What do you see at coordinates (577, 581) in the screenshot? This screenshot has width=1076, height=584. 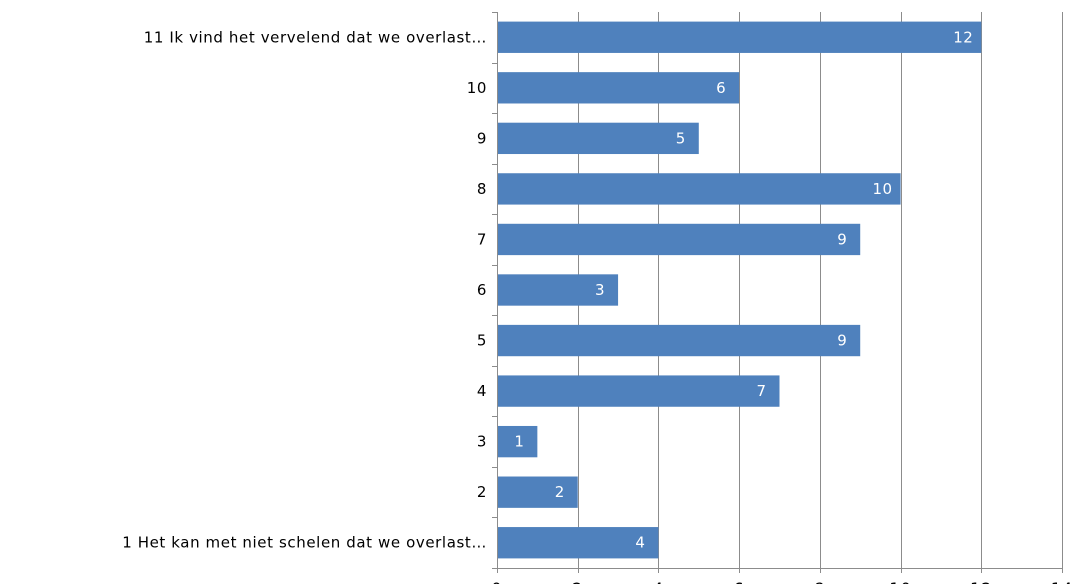 I see `x-tick-label: 2` at bounding box center [577, 581].